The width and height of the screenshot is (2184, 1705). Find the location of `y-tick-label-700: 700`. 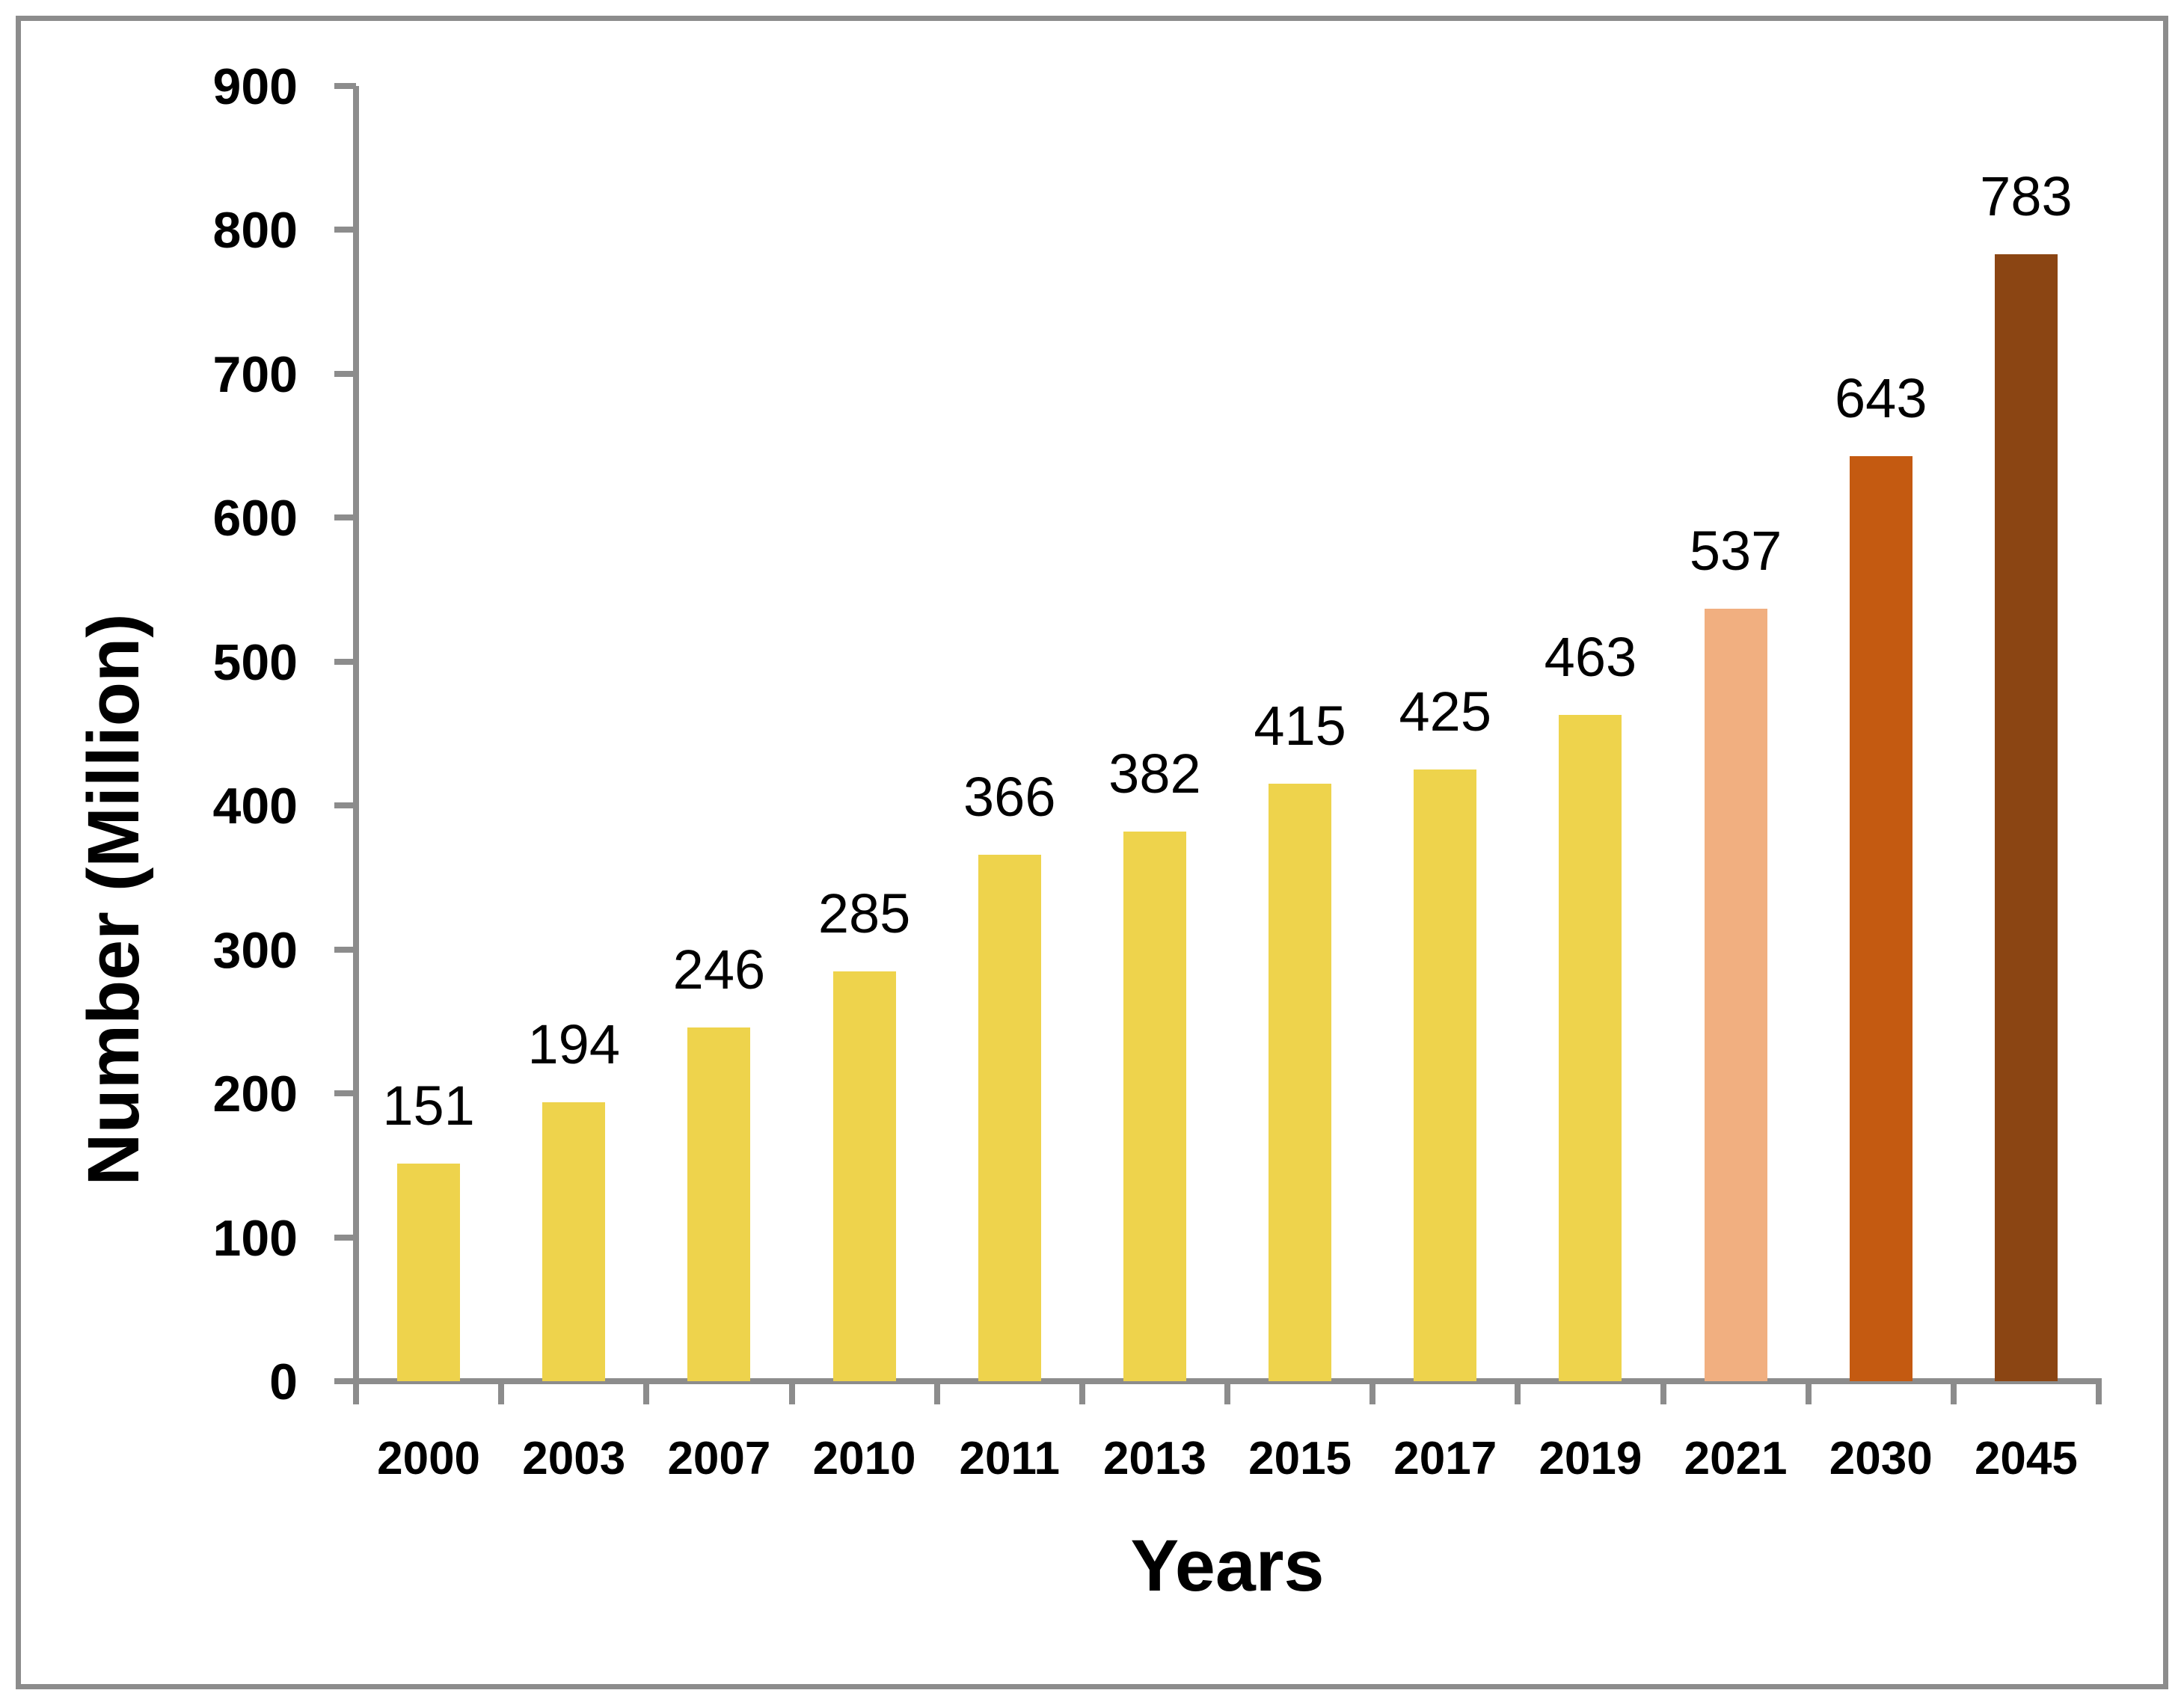

y-tick-label-700: 700 is located at coordinates (255, 374).